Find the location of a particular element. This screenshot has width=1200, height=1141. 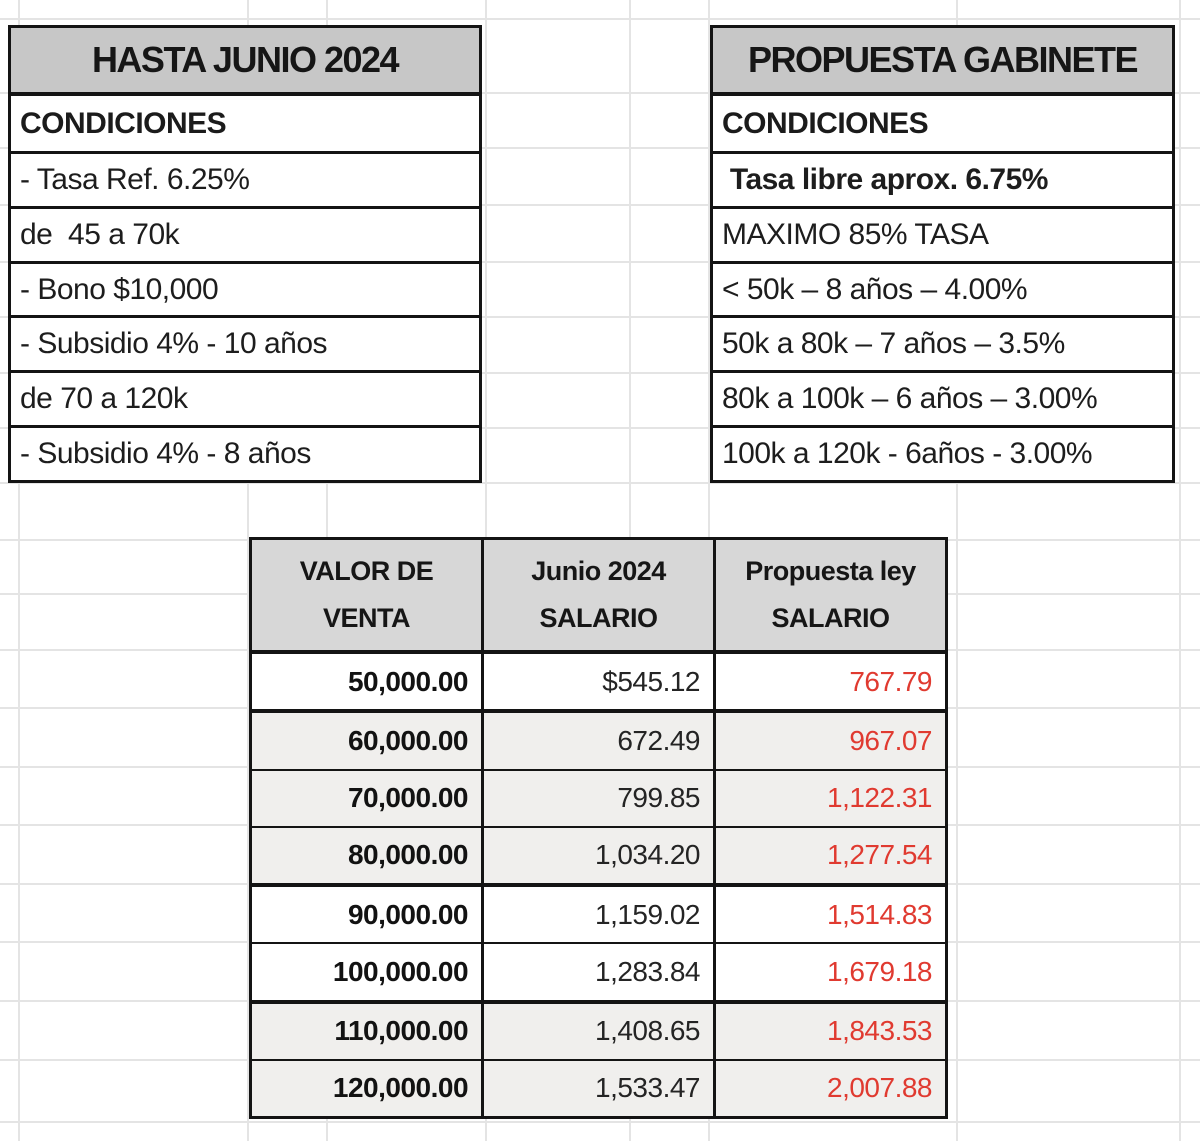

cell-salario-junio: 672.49 is located at coordinates (597, 741).